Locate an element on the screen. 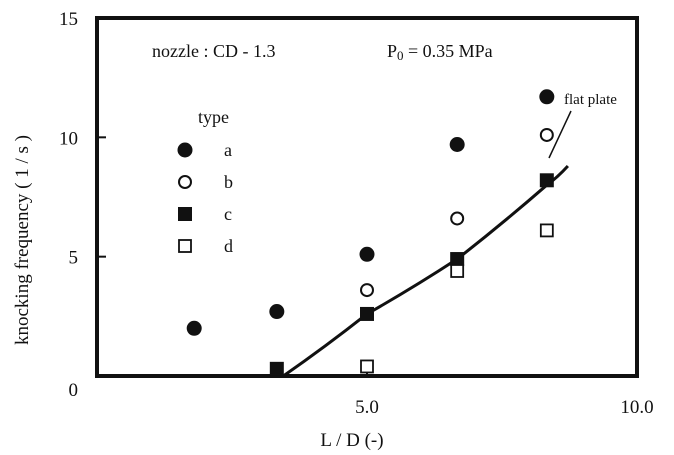  legend-label-d: d is located at coordinates (228, 246).